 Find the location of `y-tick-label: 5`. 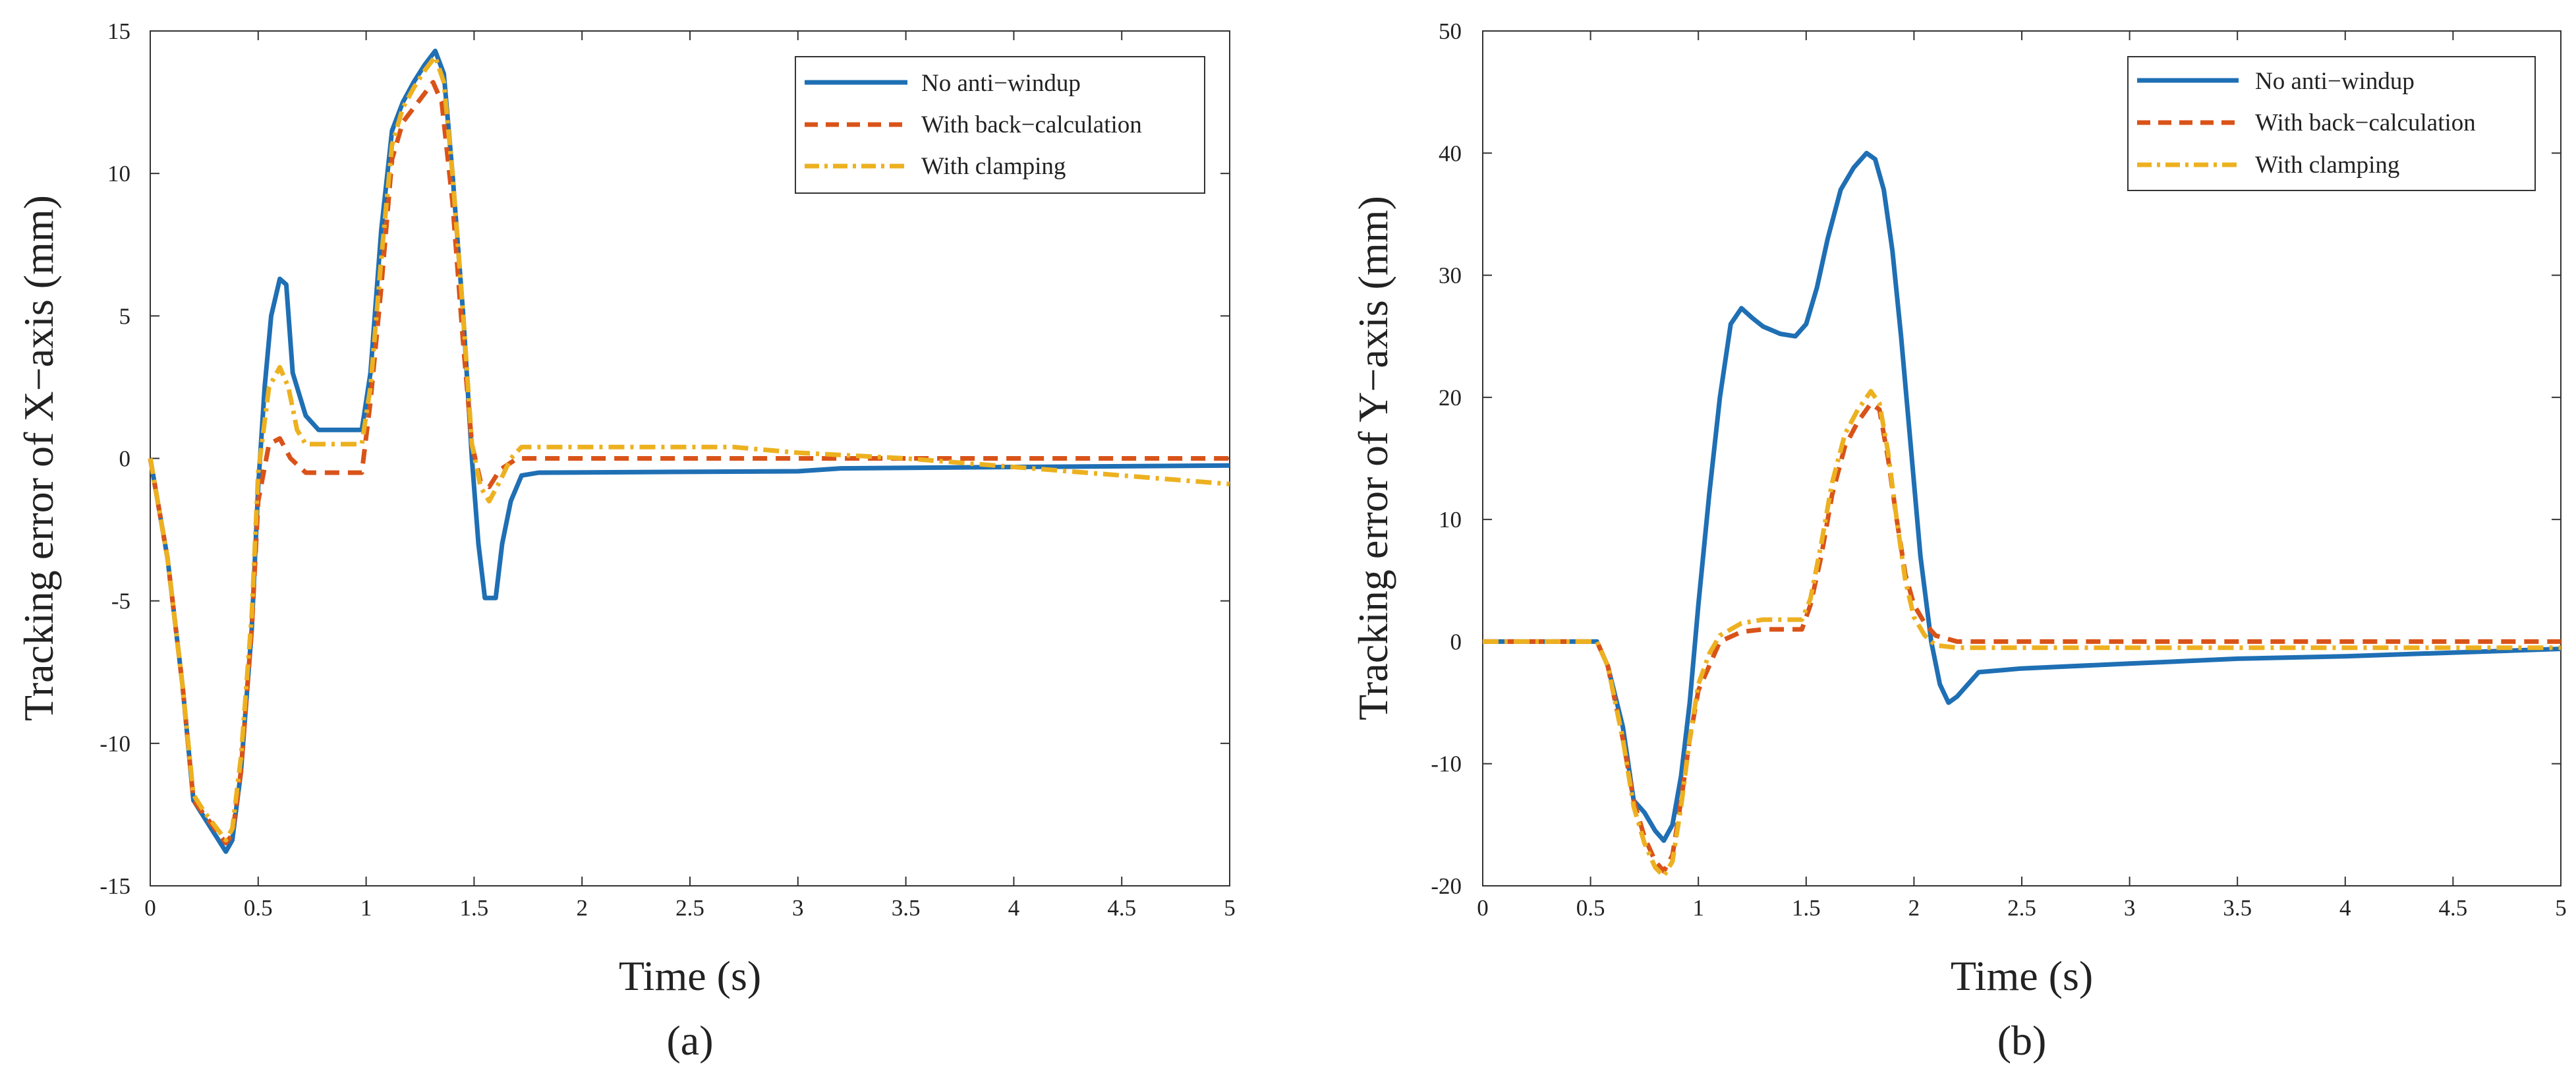

y-tick-label: 5 is located at coordinates (125, 316).